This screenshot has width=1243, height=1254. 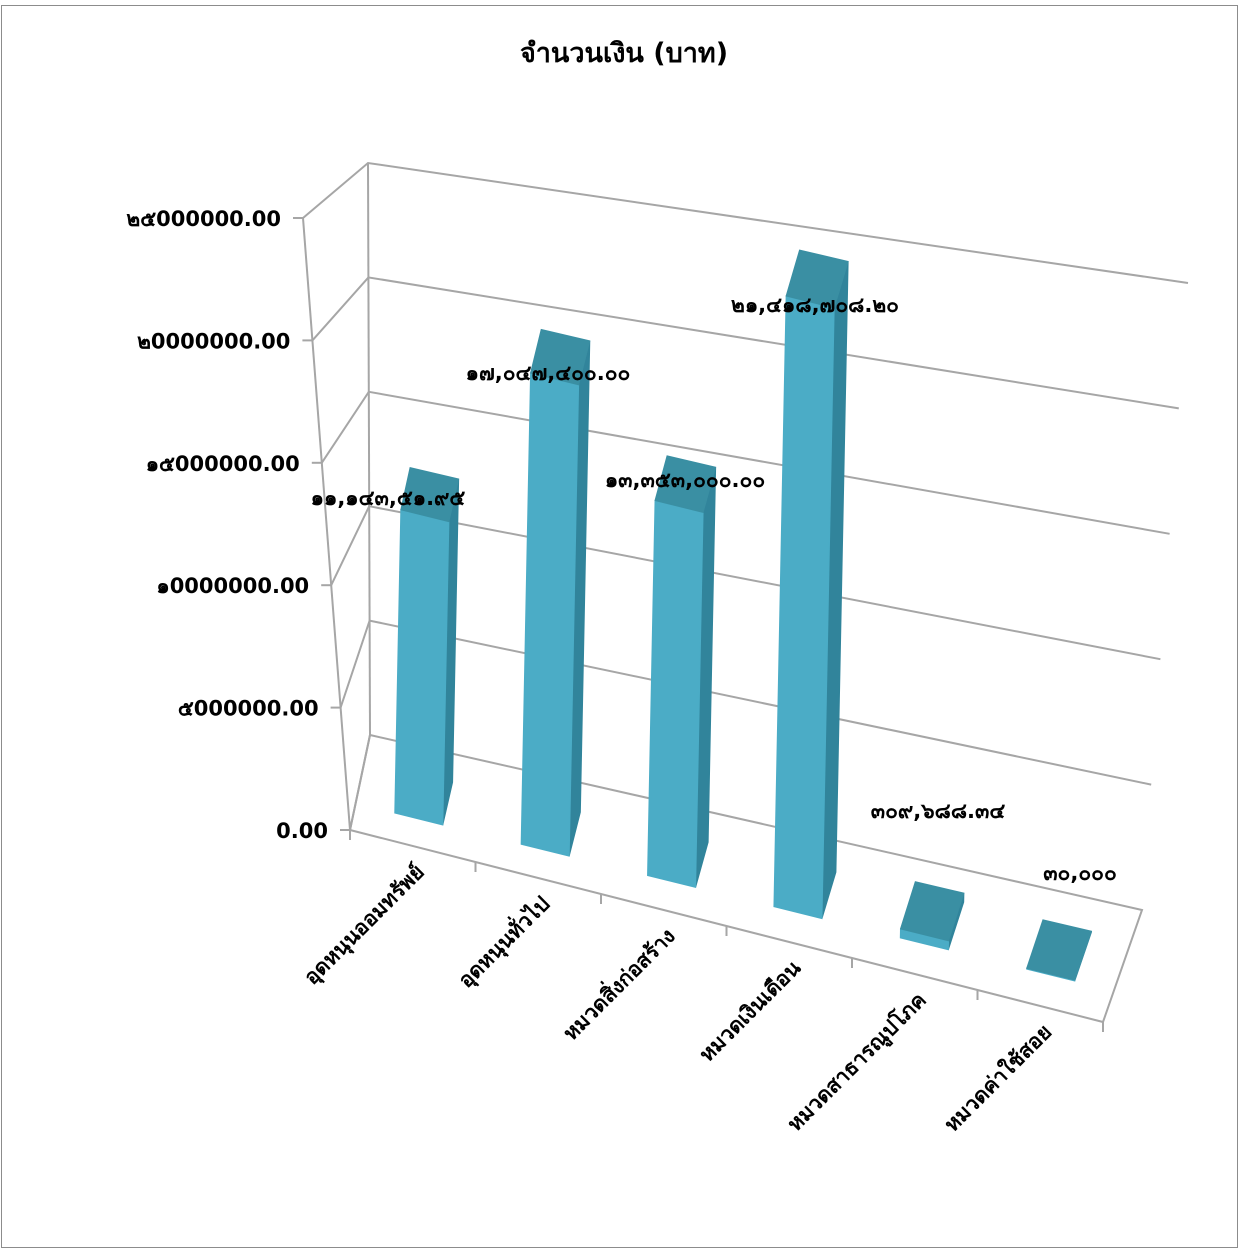 What do you see at coordinates (750, 1010) in the screenshot?
I see `category-label: หมวดเงินเดือน` at bounding box center [750, 1010].